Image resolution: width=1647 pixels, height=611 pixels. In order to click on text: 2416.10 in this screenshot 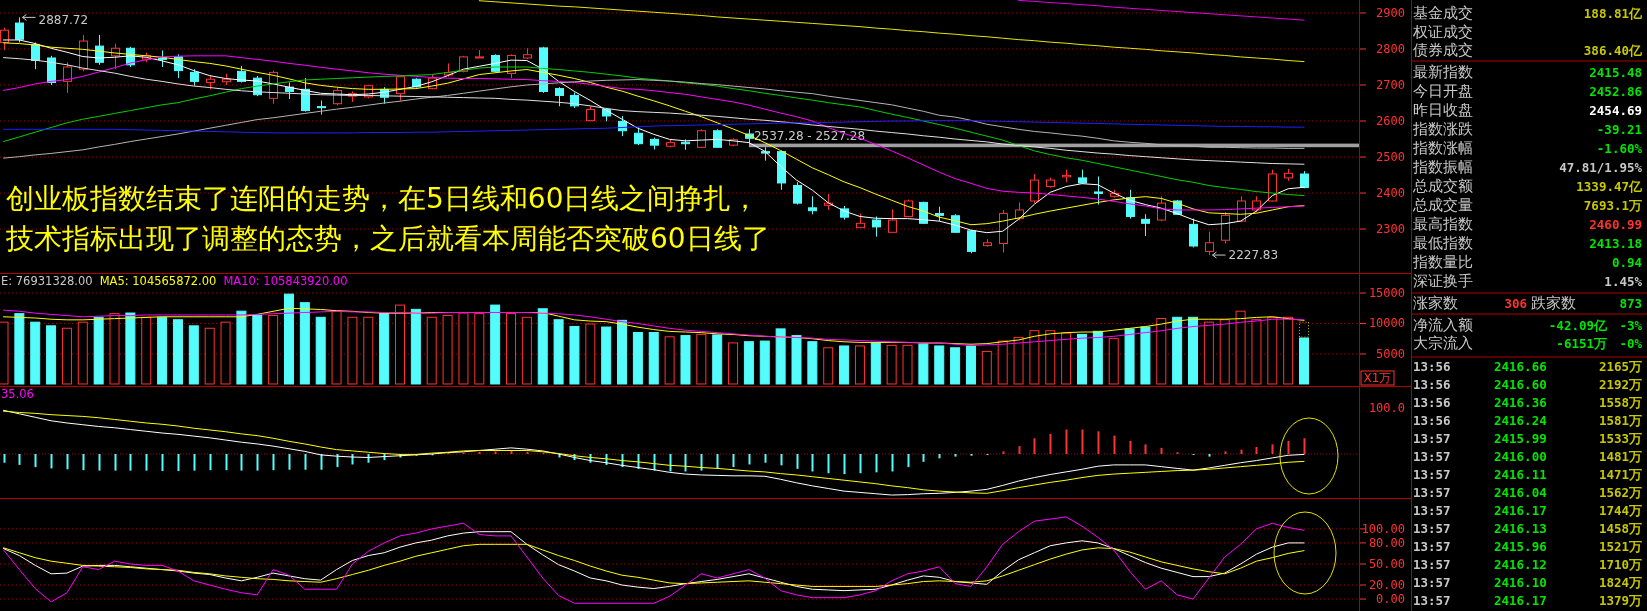, I will do `click(1520, 582)`.